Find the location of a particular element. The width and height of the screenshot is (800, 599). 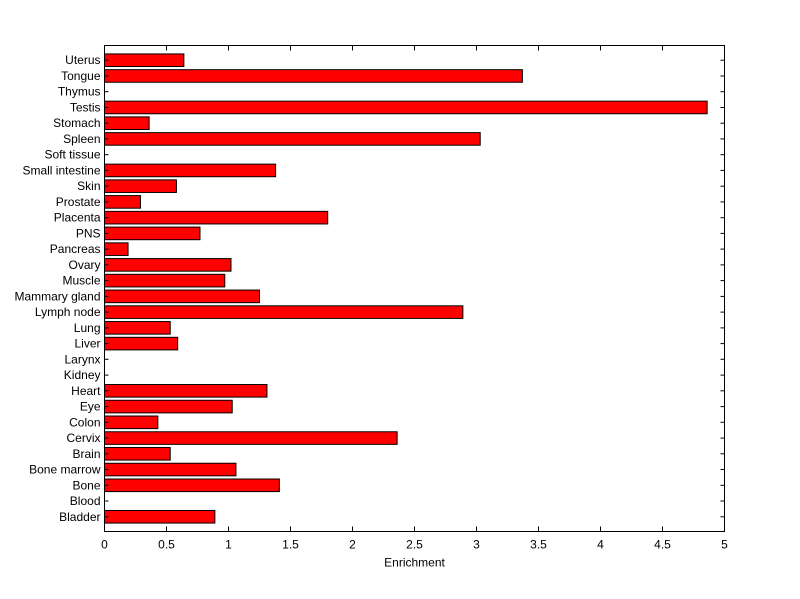

y-tick-label: Prostate is located at coordinates (78, 202).